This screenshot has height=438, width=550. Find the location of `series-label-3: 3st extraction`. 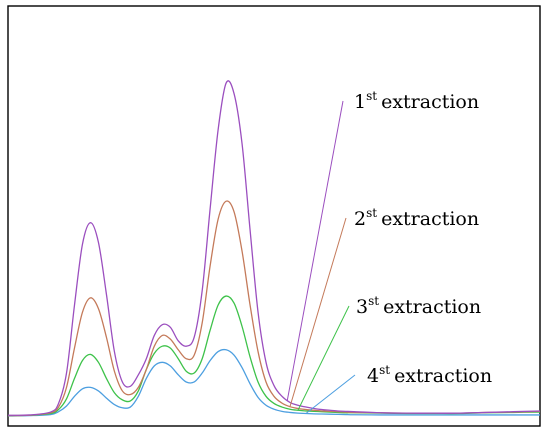

series-label-3: 3st extraction is located at coordinates (418, 306).